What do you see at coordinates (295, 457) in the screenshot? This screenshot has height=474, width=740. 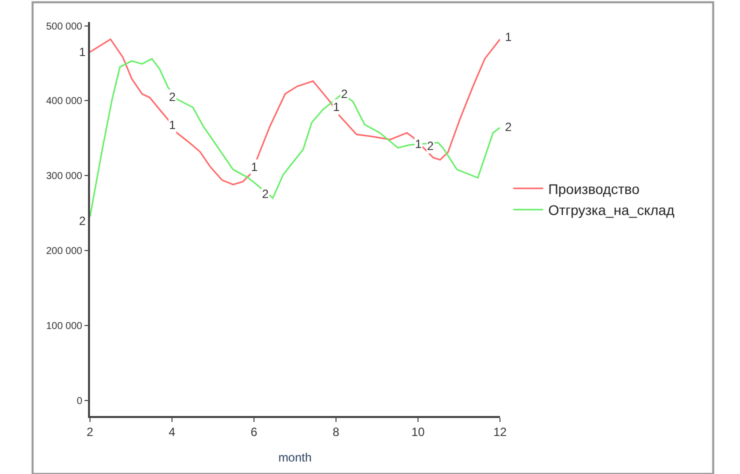 I see `x-axis-title: month` at bounding box center [295, 457].